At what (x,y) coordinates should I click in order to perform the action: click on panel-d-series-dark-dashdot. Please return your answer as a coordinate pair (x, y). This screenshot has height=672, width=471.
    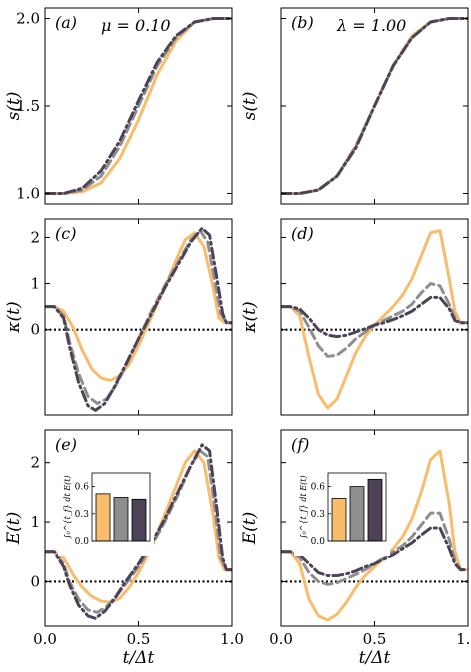
    Looking at the image, I should click on (374, 317).